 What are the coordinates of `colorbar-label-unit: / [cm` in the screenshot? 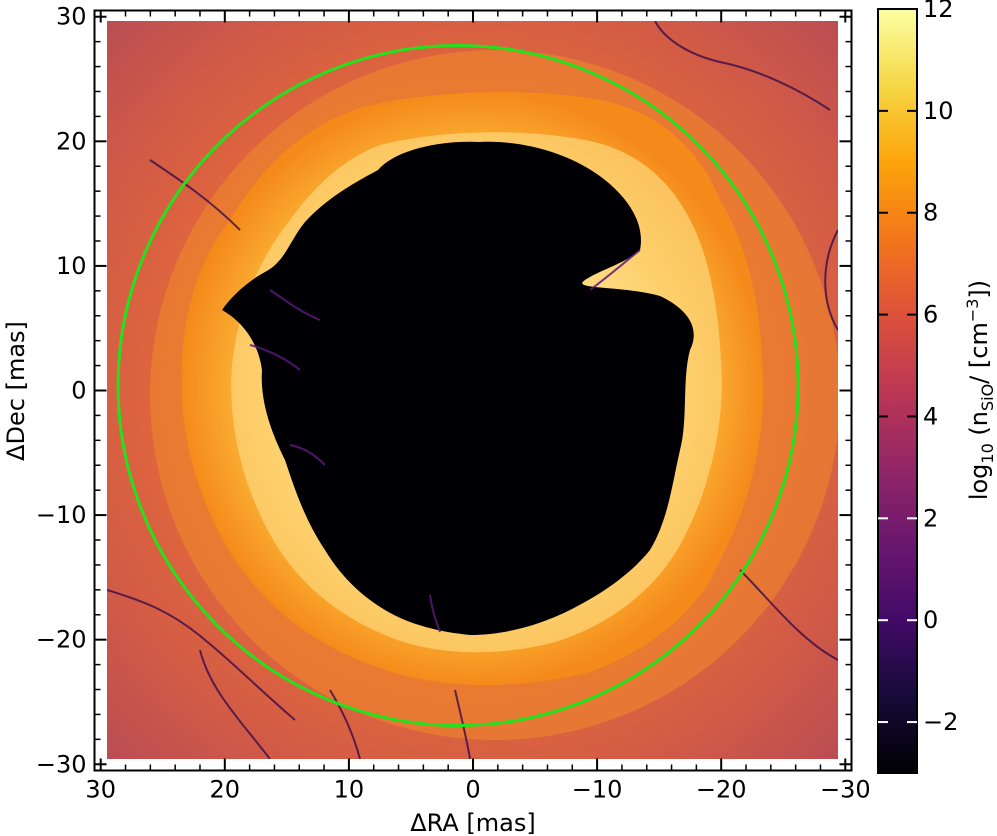 It's located at (979, 353).